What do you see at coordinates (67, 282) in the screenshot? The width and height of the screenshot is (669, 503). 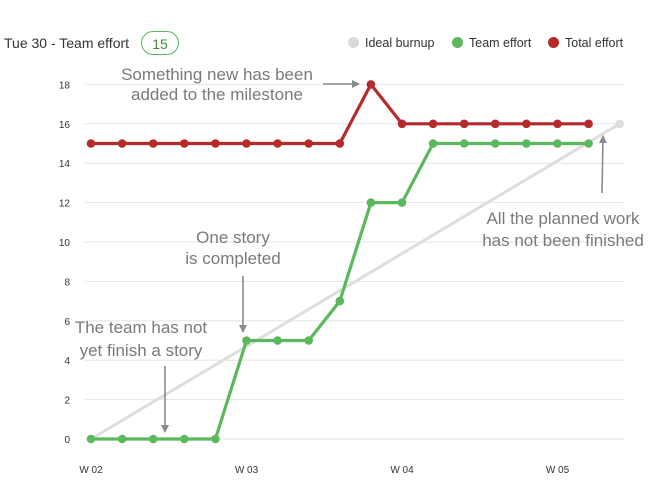 I see `y-tick-label: 8` at bounding box center [67, 282].